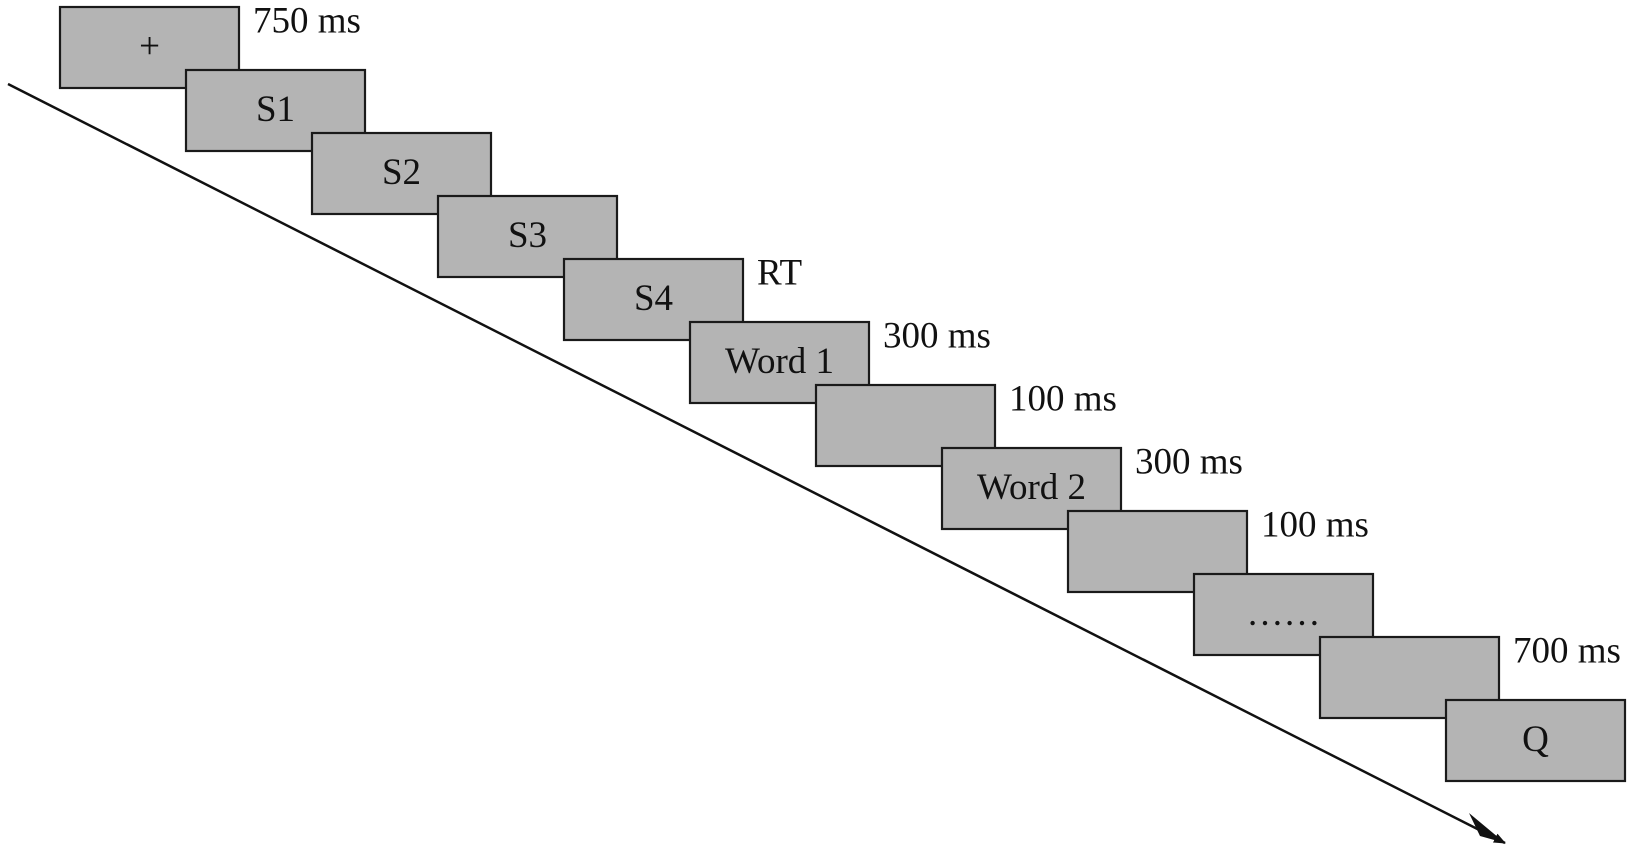  I want to click on duration-label: RT, so click(779, 272).